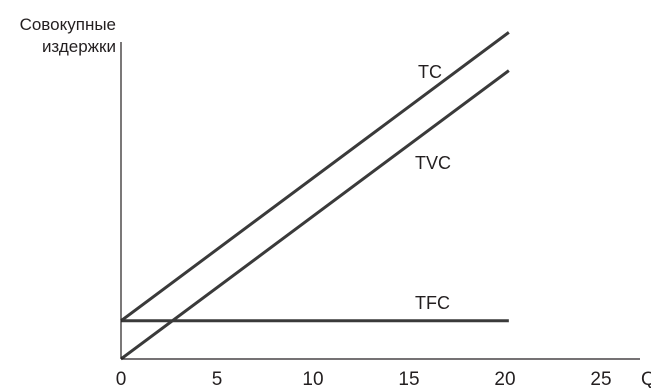 This screenshot has height=388, width=651. Describe the element at coordinates (646, 378) in the screenshot. I see `x-axis-label: Q` at that location.